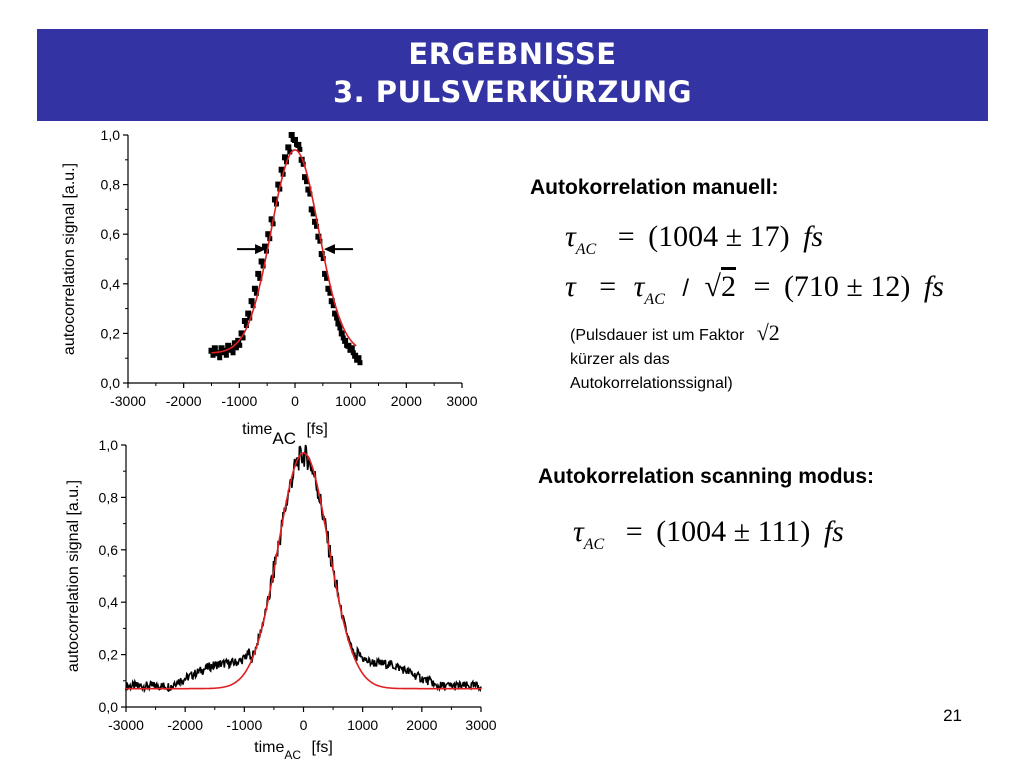 The image size is (1024, 768). What do you see at coordinates (73, 576) in the screenshot?
I see `chart2-y-axis-label: autocorrelation signal [a.u.]` at bounding box center [73, 576].